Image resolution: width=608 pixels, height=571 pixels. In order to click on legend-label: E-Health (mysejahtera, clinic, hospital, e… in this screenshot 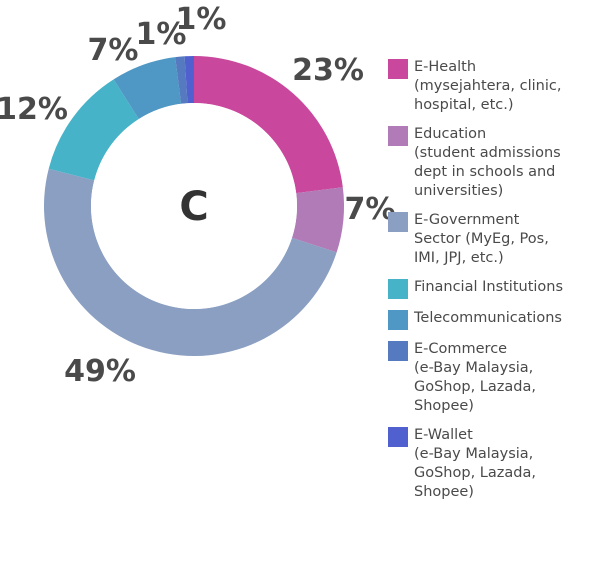, I will do `click(488, 86)`.